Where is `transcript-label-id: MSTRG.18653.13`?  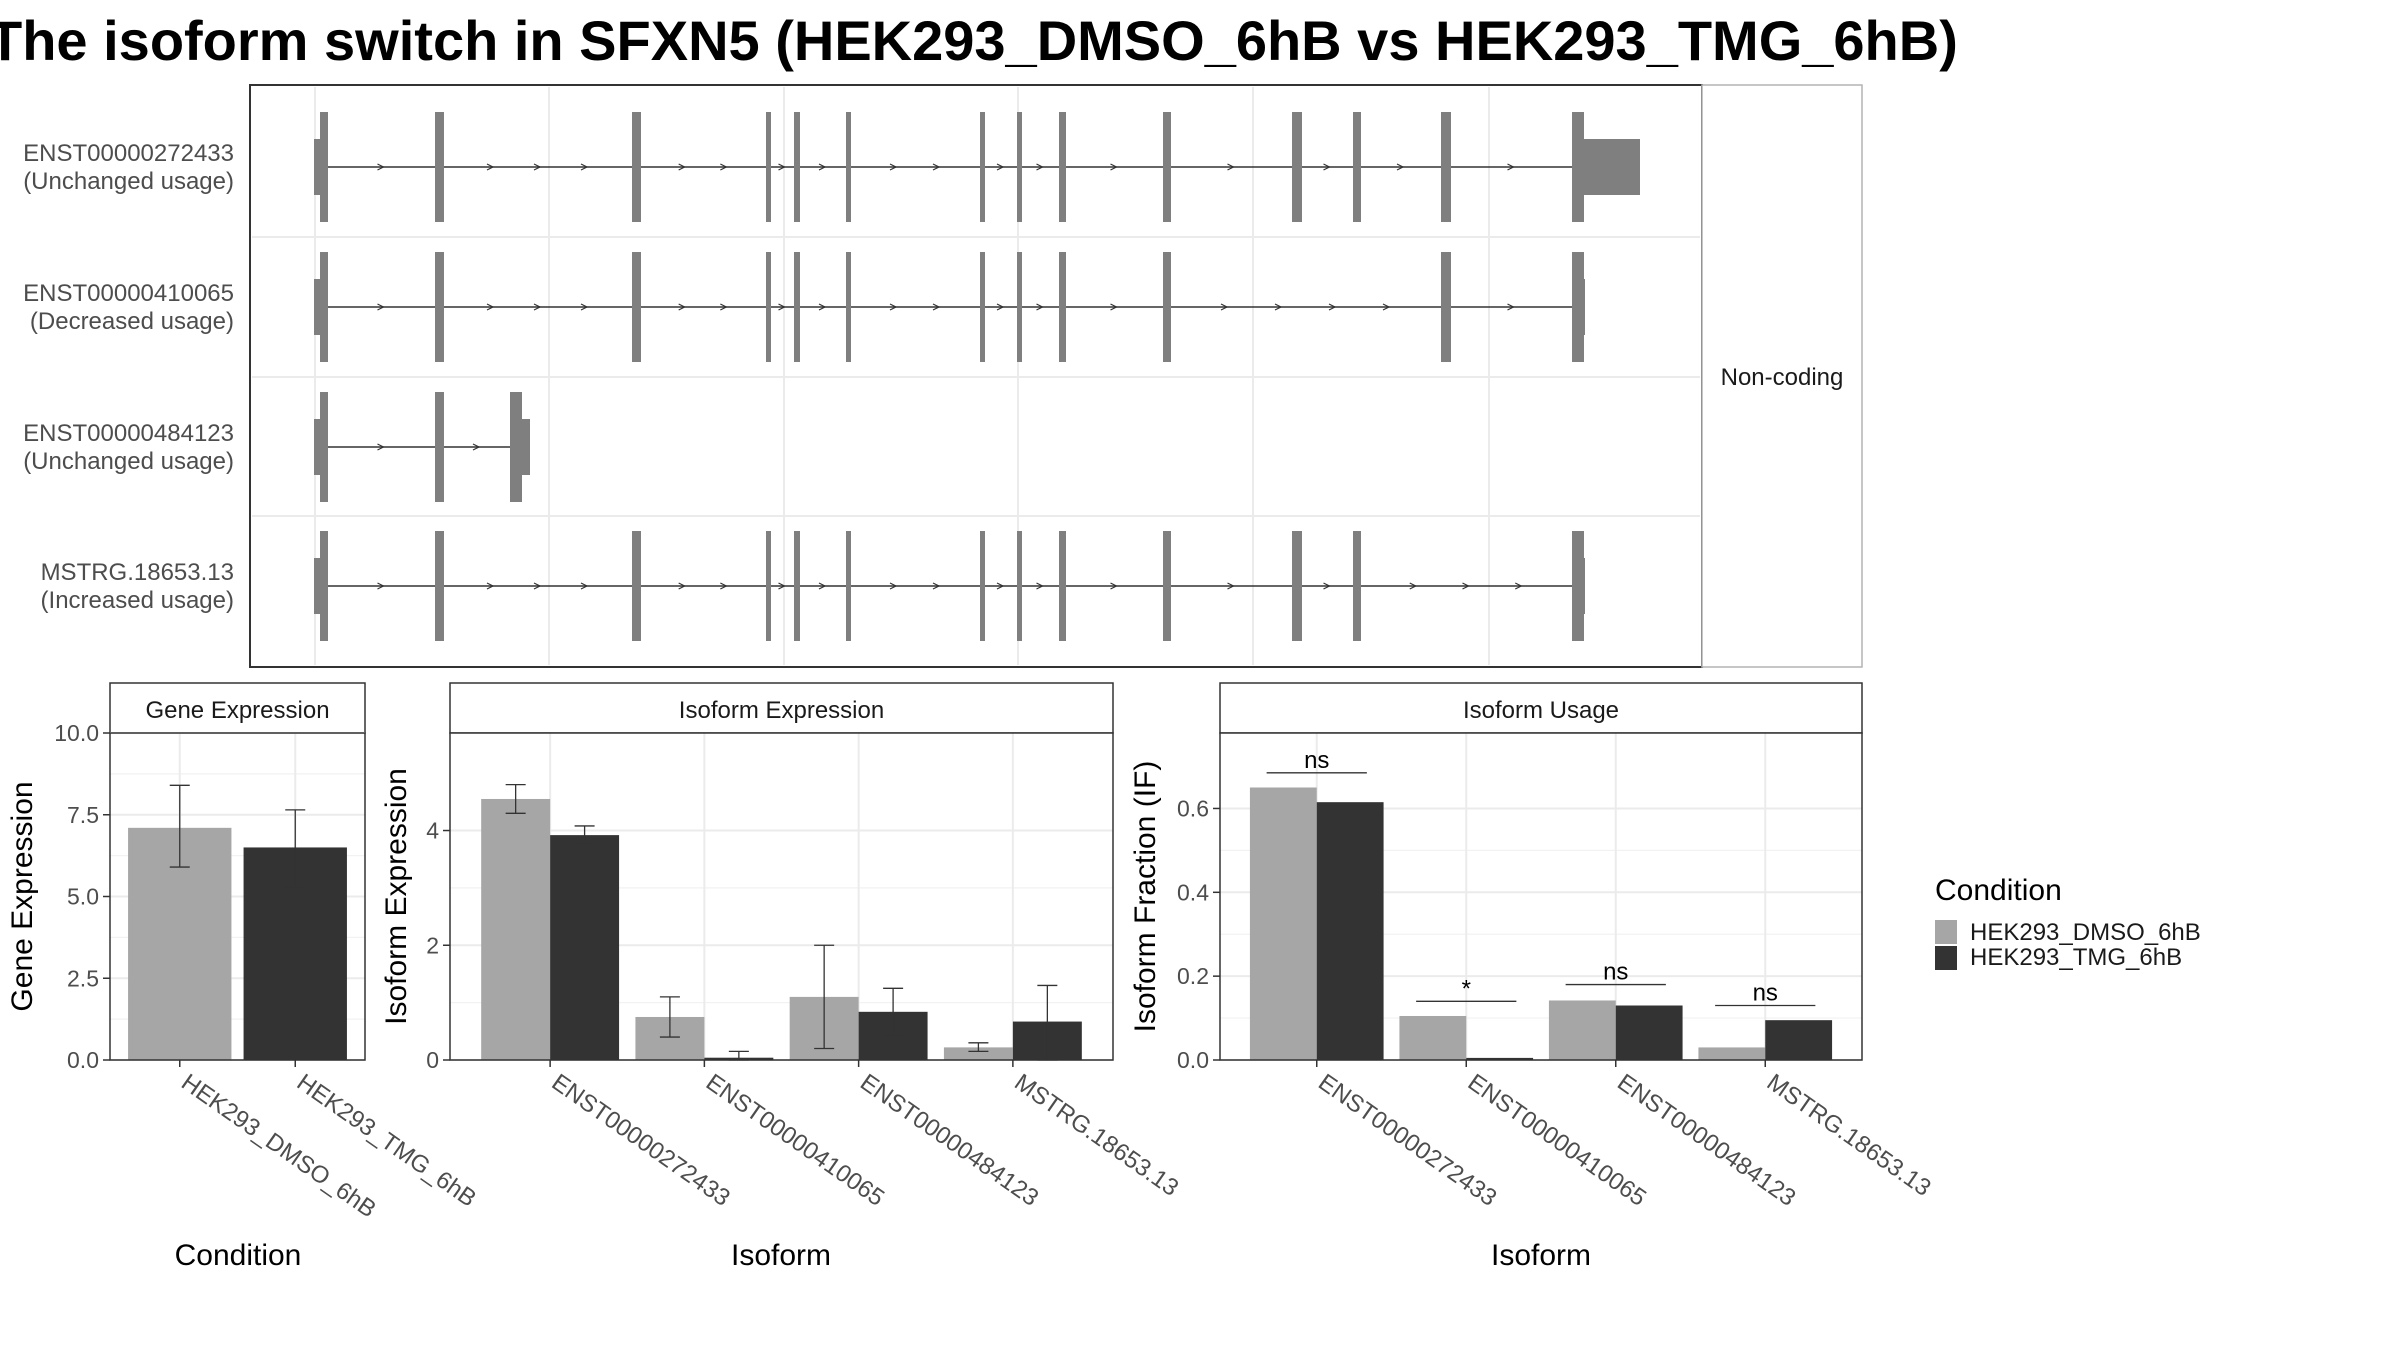
transcript-label-id: MSTRG.18653.13 is located at coordinates (137, 572).